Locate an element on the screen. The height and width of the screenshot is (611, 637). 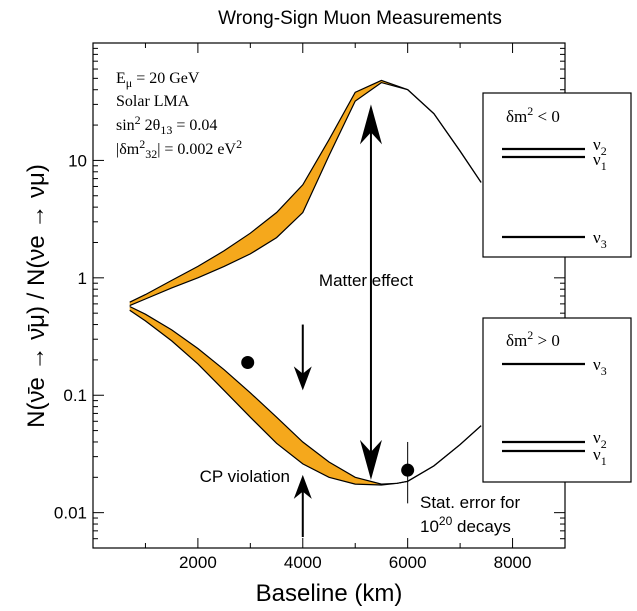
inset-positive-label-nu1: ν1 is located at coordinates (600, 456).